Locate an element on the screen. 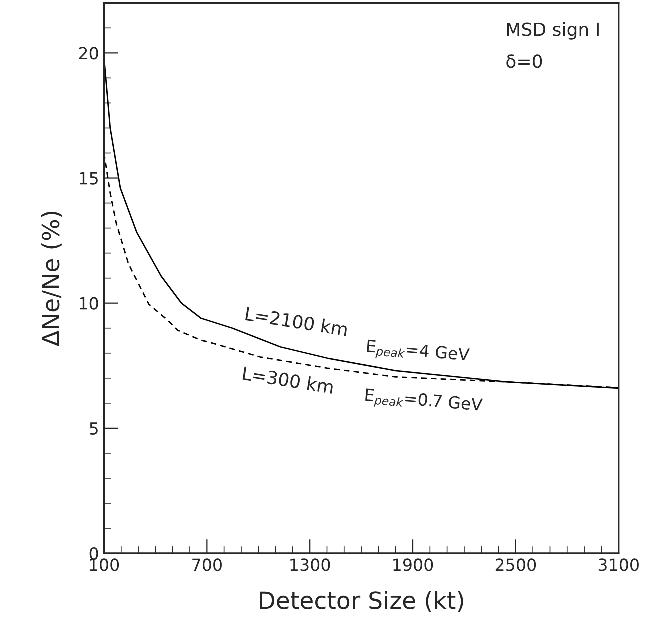  x-tick-label: 3100 is located at coordinates (618, 565).